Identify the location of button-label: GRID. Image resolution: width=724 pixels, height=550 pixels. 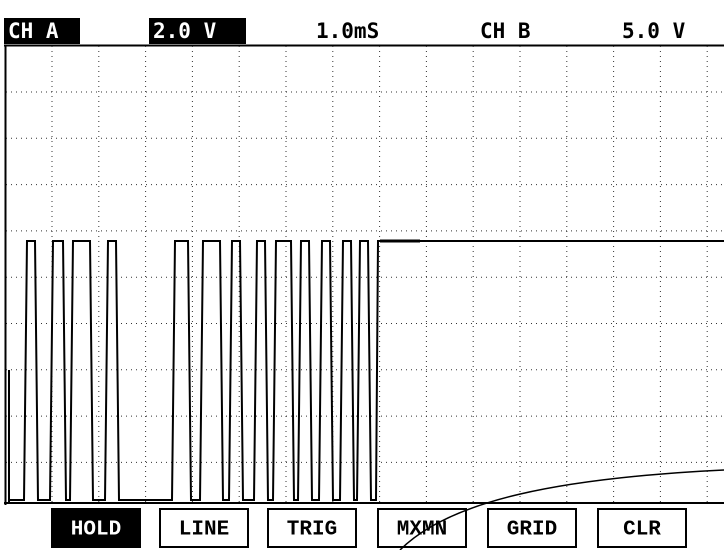
(532, 530).